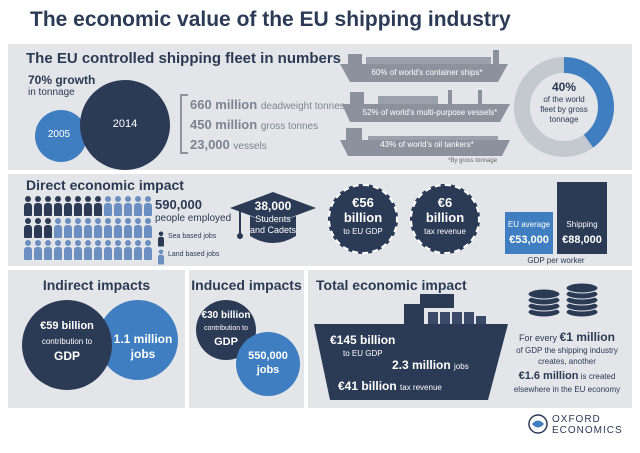 The height and width of the screenshot is (453, 640). Describe the element at coordinates (143, 354) in the screenshot. I see `indirect-jobs-value-2: jobs` at that location.